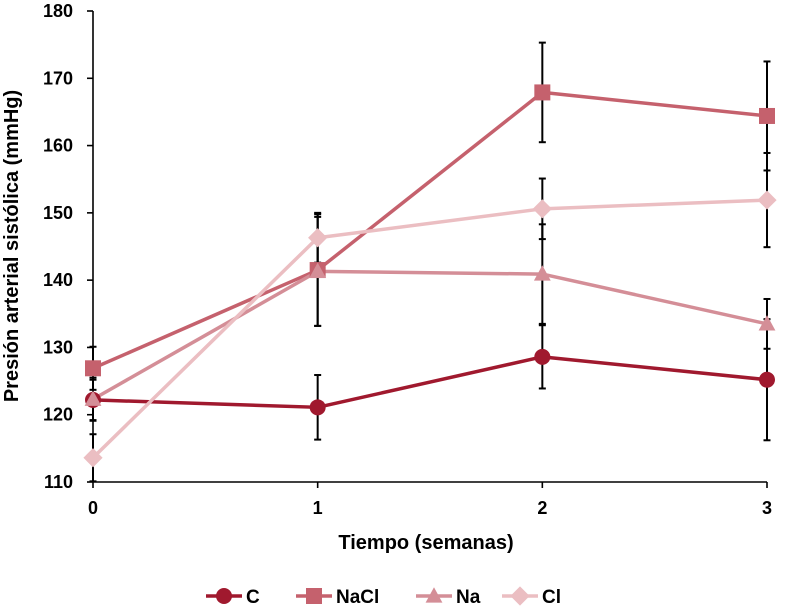 This screenshot has height=608, width=800. What do you see at coordinates (318, 508) in the screenshot?
I see `x-tick-label: 1` at bounding box center [318, 508].